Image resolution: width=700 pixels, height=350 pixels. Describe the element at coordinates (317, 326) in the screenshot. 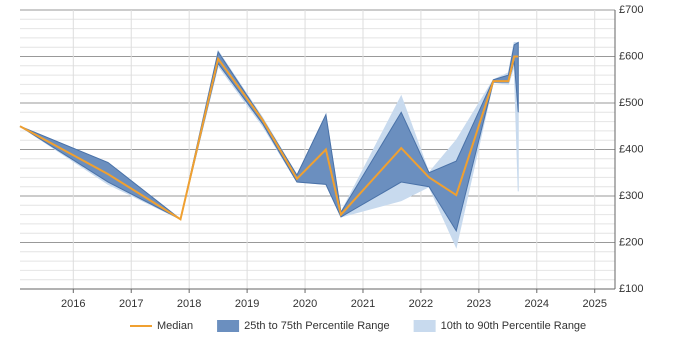

I see `legend-label: 25th to 75th Percentile Range` at that location.